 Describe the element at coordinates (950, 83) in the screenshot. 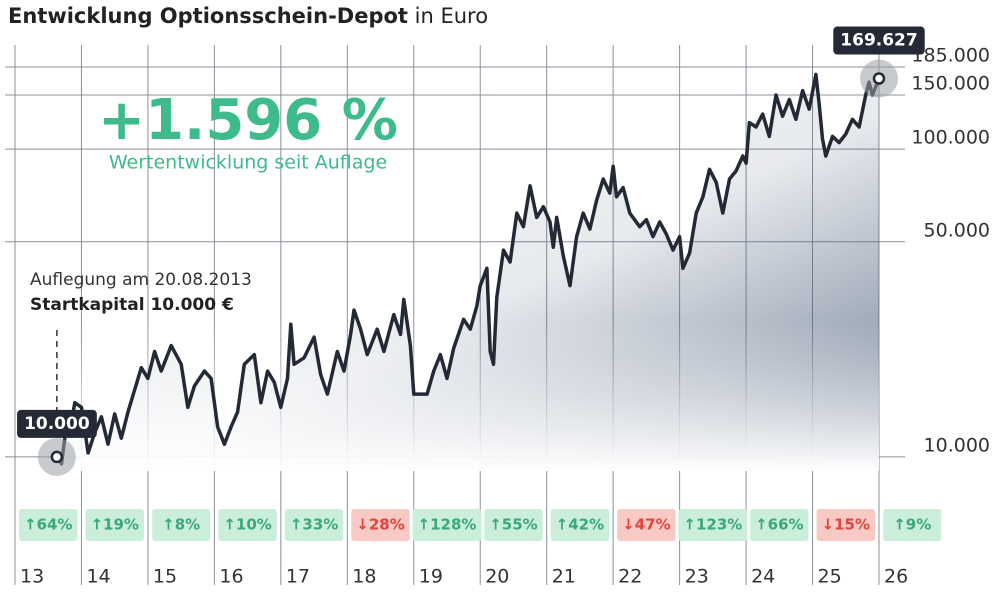

I see `y-tick-label: 150.000` at that location.